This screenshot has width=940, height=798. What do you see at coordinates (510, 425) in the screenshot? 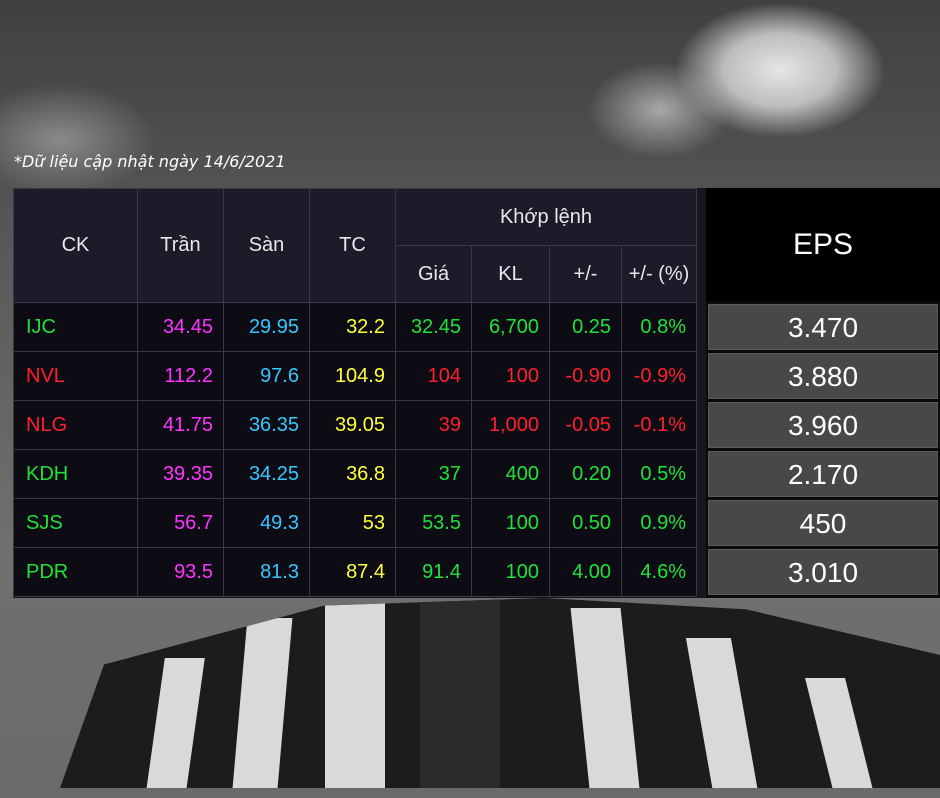
I see `match-volume-cell: 1,000` at bounding box center [510, 425].